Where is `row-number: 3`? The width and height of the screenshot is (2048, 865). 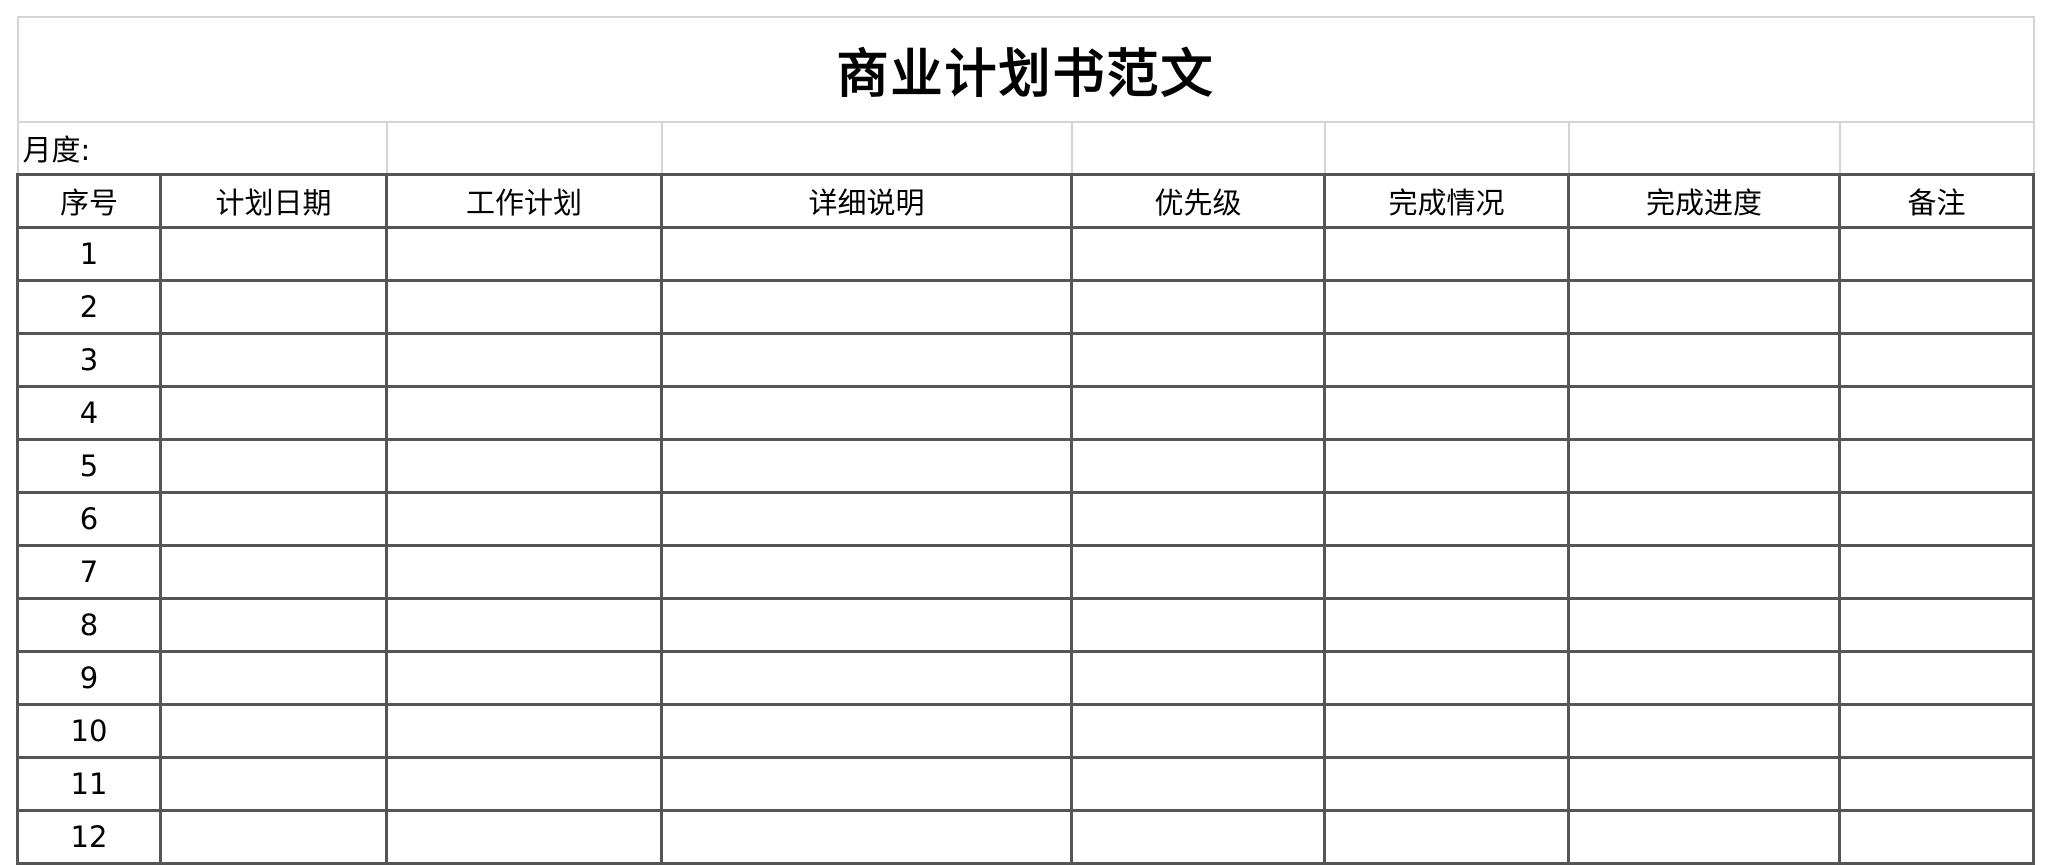 row-number: 3 is located at coordinates (89, 360).